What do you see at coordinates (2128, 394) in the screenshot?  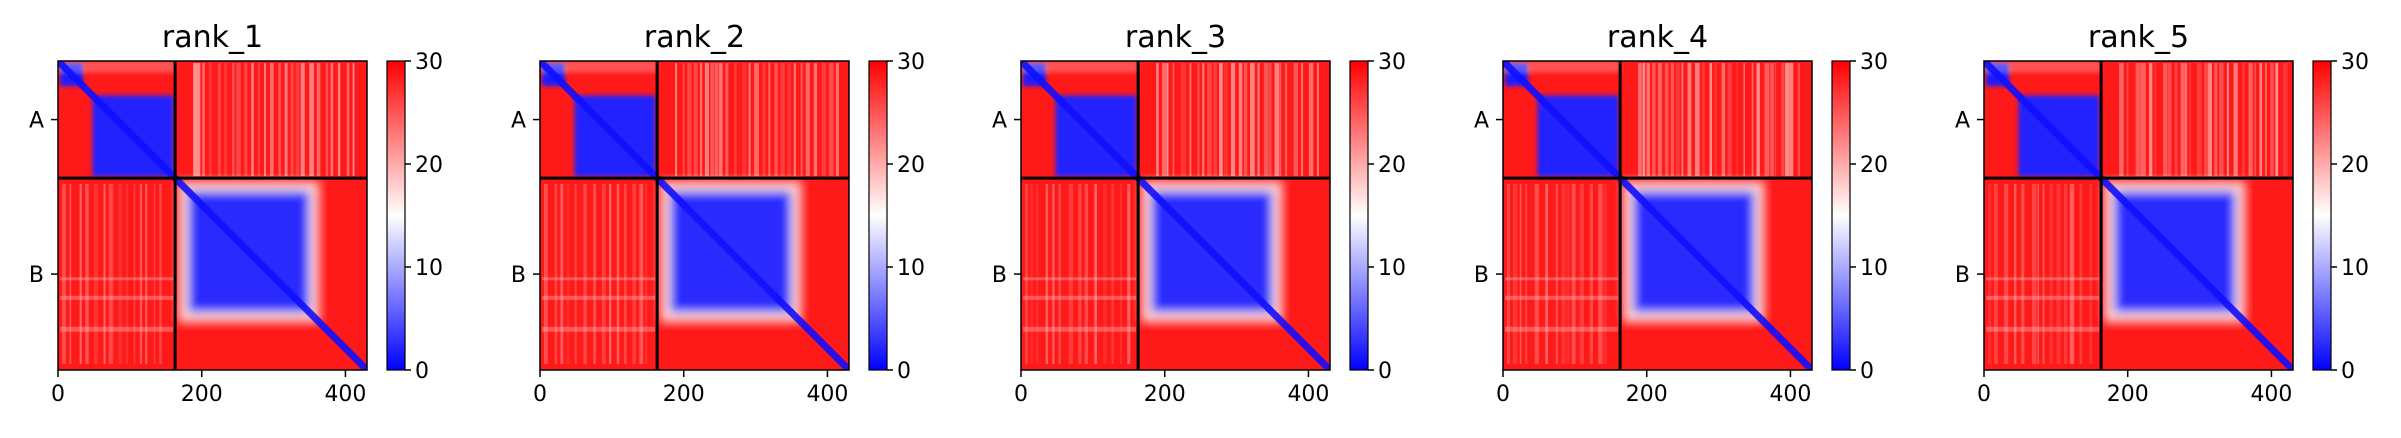 I see `x-tick-label: 200` at bounding box center [2128, 394].